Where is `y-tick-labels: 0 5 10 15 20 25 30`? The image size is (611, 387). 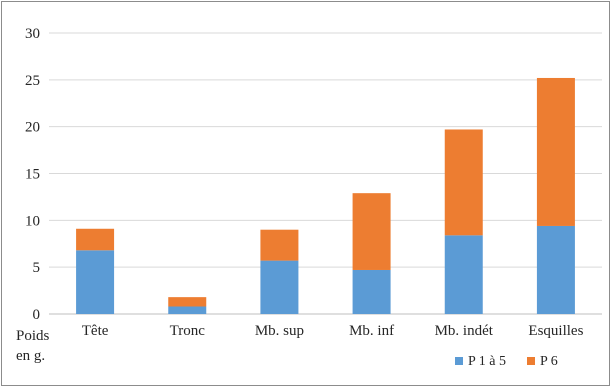
y-tick-labels: 0 5 10 15 20 25 30 is located at coordinates (32, 174).